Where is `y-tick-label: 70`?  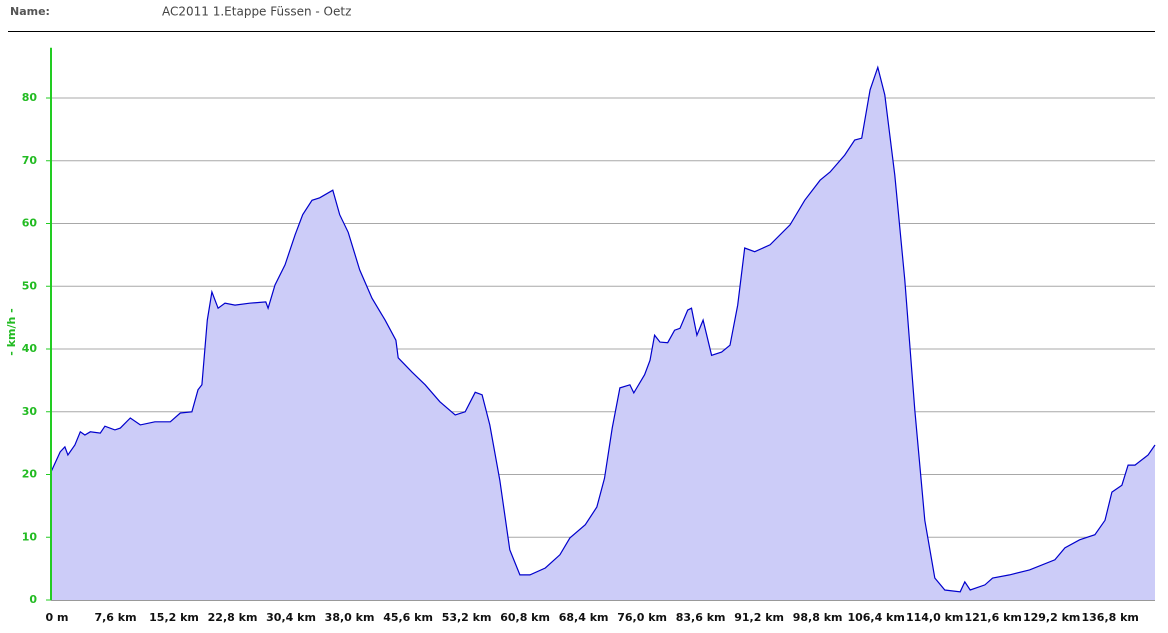
y-tick-label: 70 is located at coordinates (30, 160).